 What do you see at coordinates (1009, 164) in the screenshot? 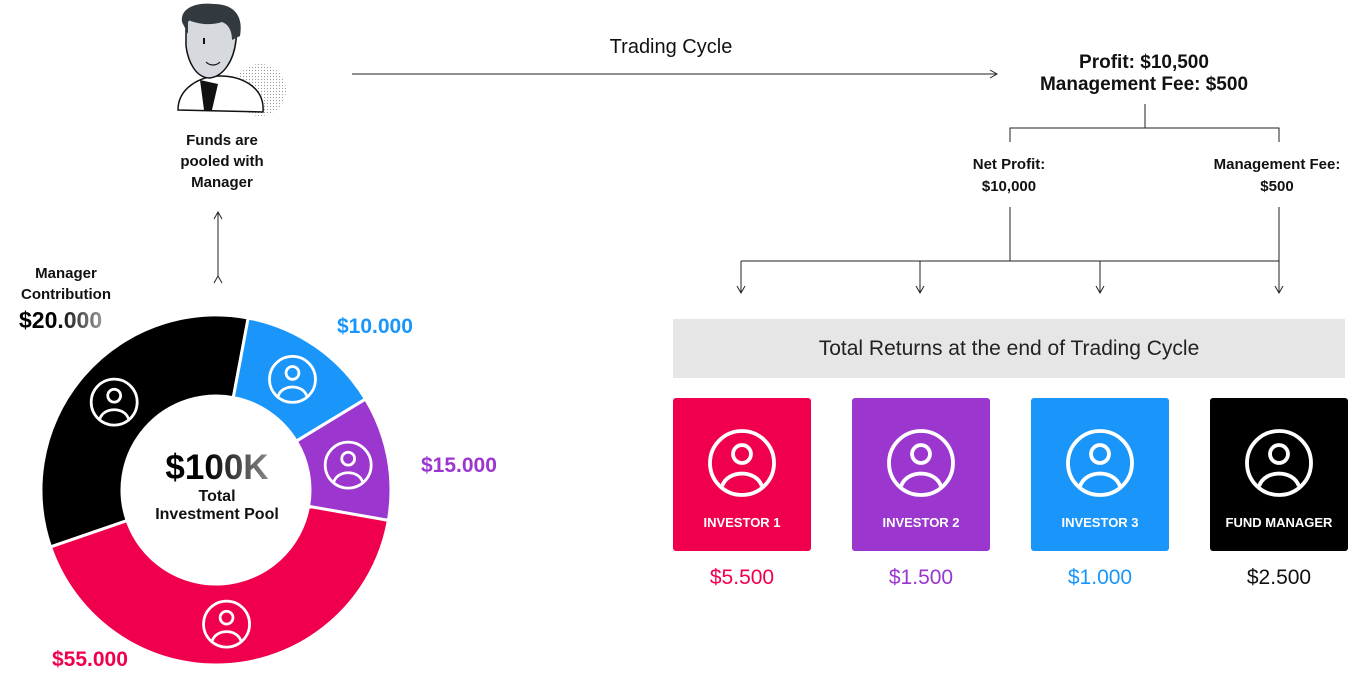
I see `net-profit-title: Net Profit:` at bounding box center [1009, 164].